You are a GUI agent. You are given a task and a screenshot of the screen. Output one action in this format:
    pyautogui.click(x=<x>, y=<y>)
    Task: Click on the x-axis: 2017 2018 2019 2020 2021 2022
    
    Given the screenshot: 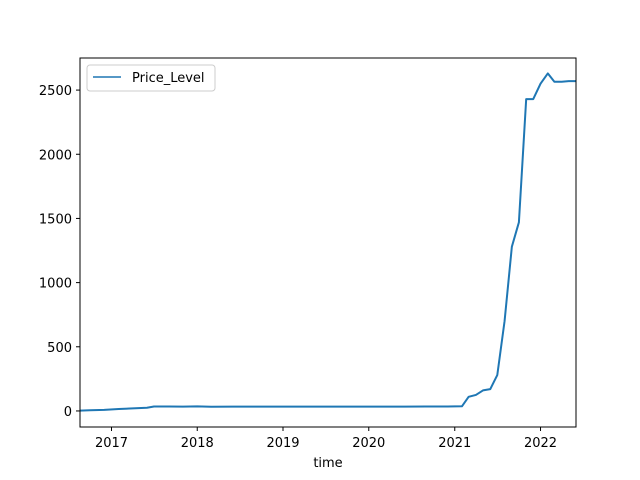 What is the action you would take?
    pyautogui.click(x=326, y=439)
    